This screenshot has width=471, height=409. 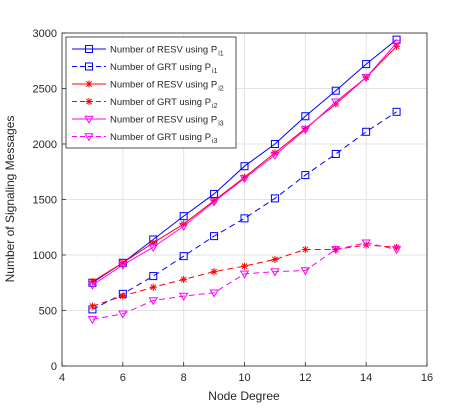 I want to click on legend-label: Number of RESV using Pi3, so click(x=167, y=121).